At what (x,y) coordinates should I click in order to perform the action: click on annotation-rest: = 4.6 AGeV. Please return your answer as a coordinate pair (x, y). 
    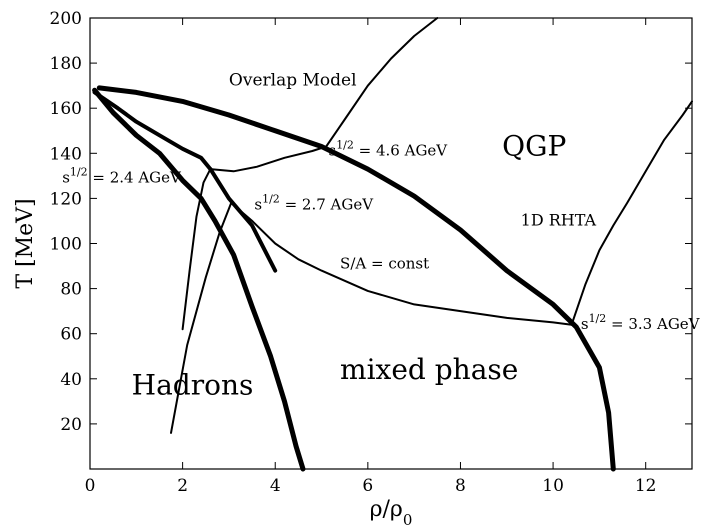
    Looking at the image, I should click on (401, 151).